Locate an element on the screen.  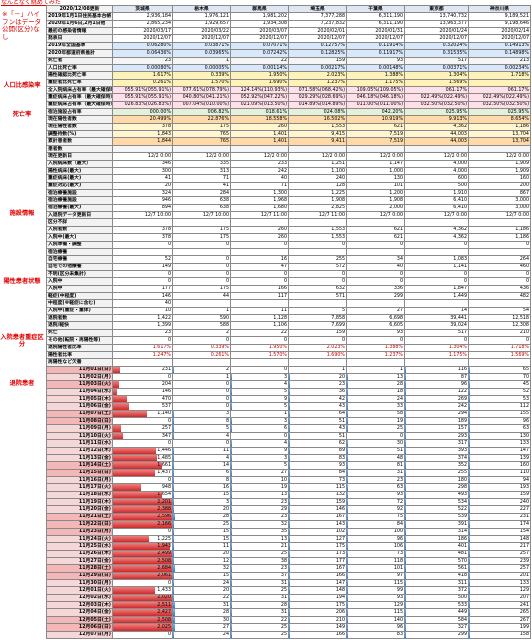
date-label: 11月01日(日) is located at coordinates (79, 369).